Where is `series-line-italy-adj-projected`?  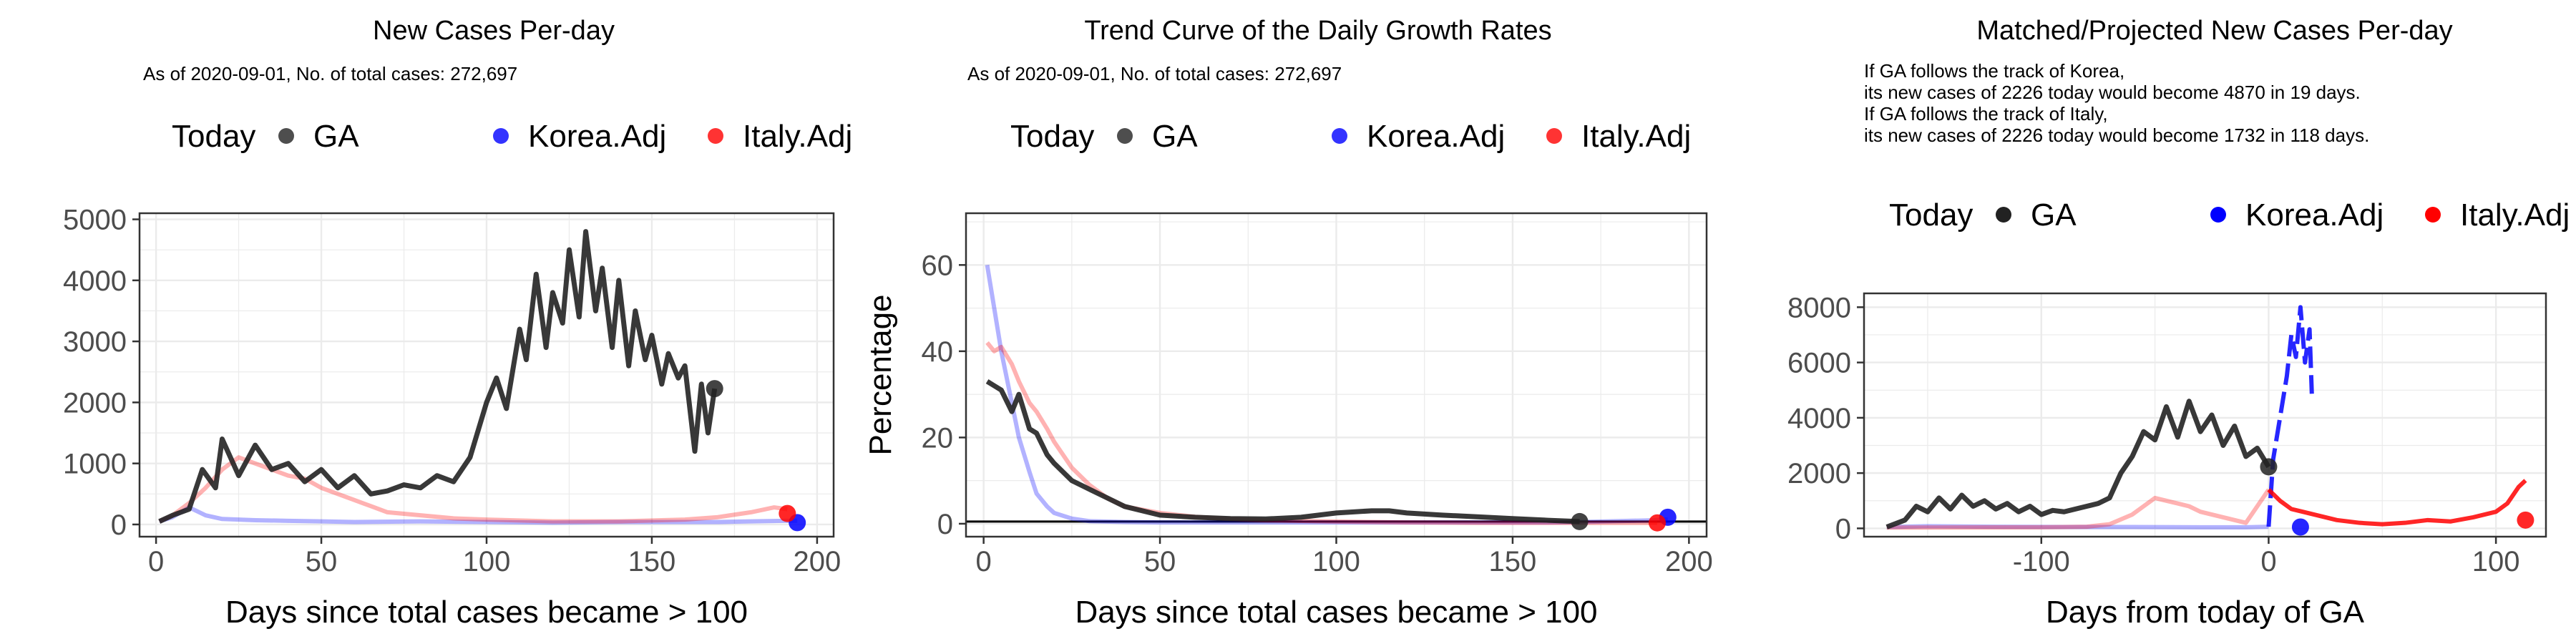 series-line-italy-adj-projected is located at coordinates (2397, 503).